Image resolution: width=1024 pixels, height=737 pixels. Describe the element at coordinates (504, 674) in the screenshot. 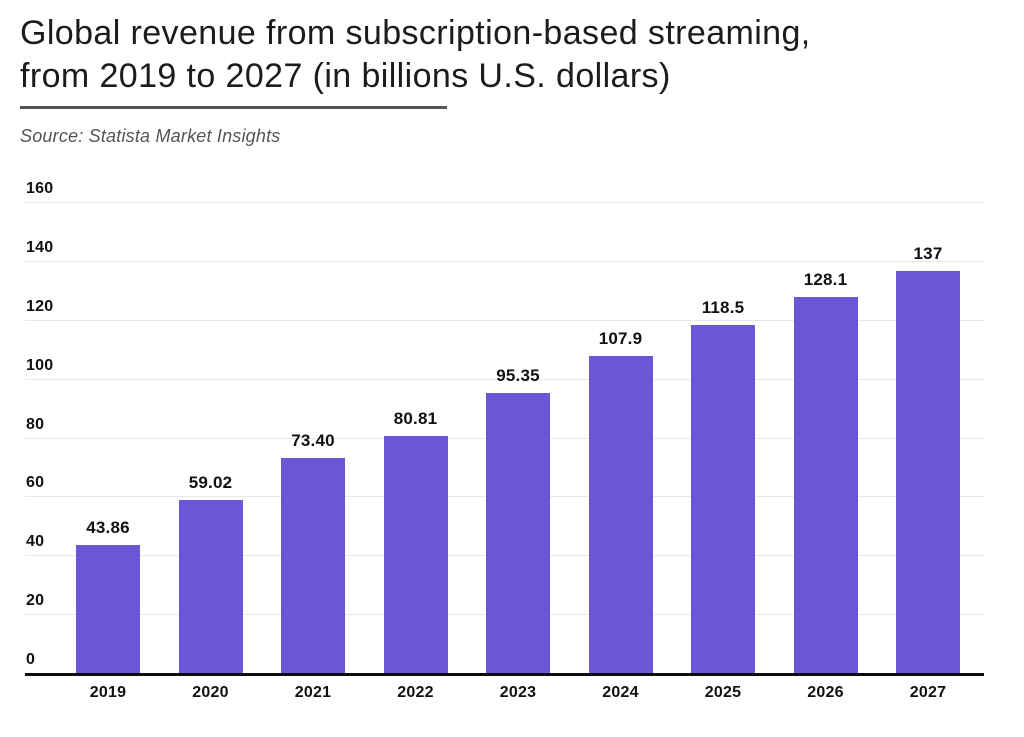

I see `x-axis-baseline` at that location.